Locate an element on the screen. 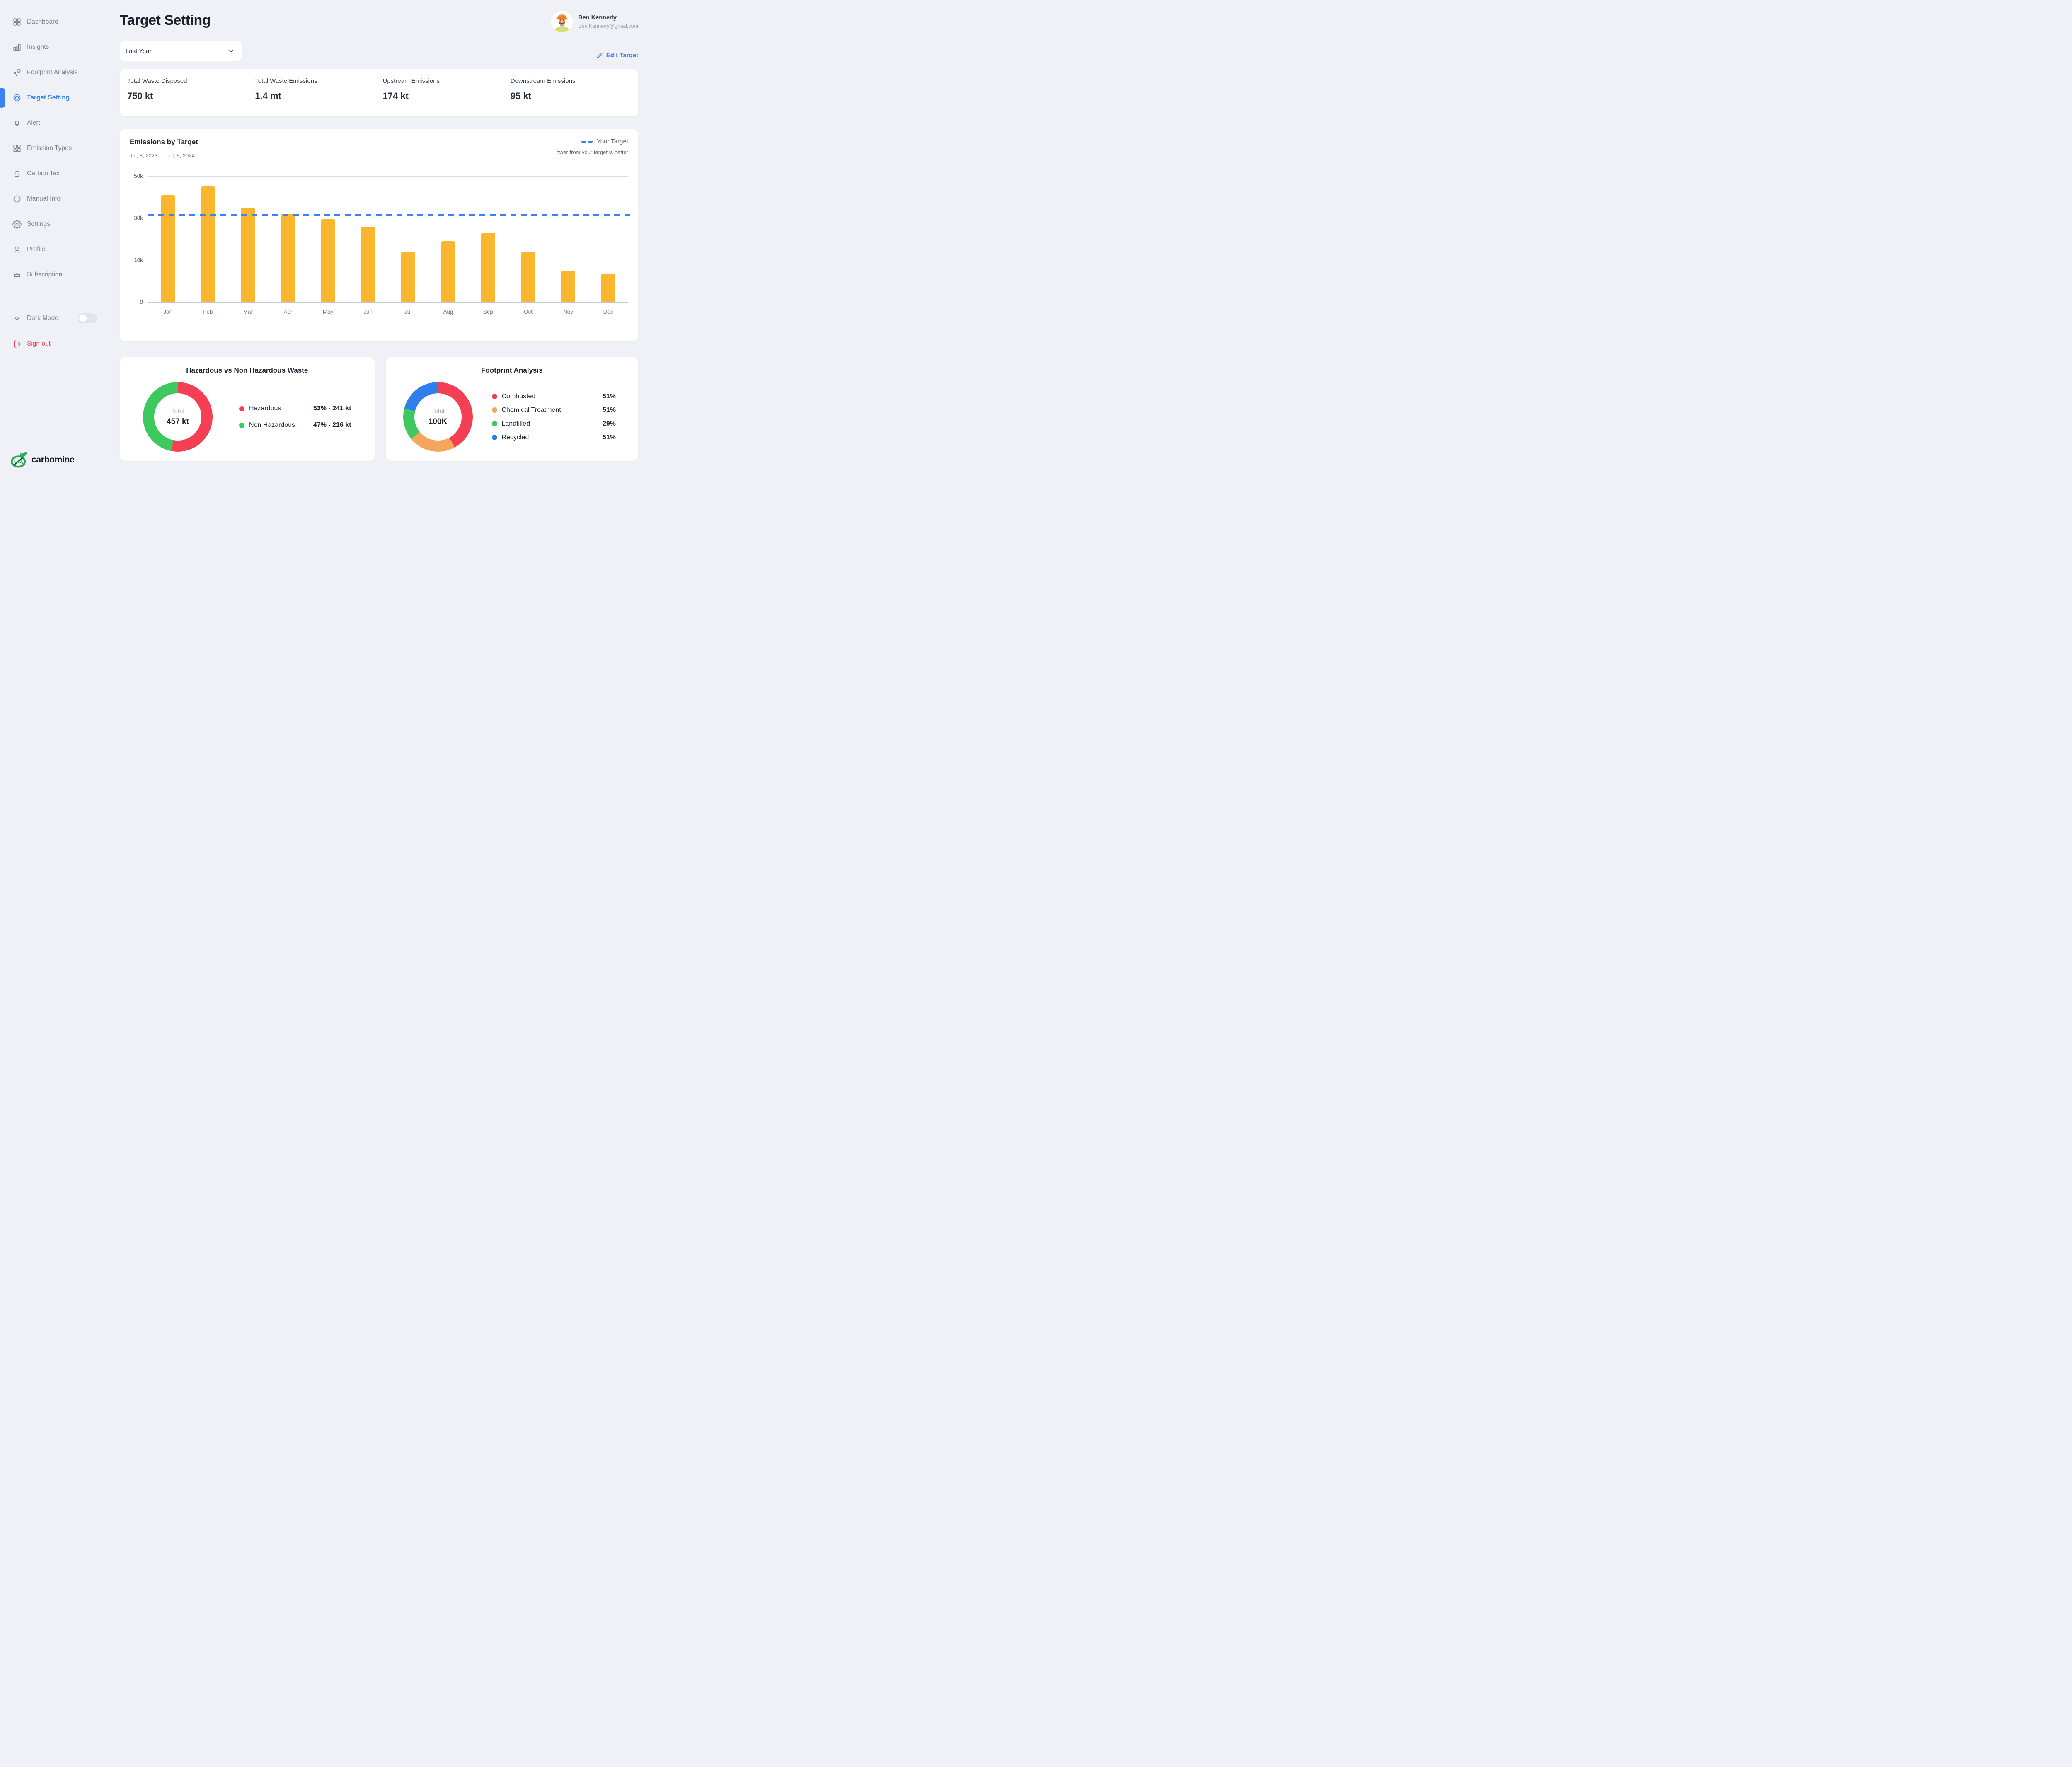  sidebar-item-label: Dashboard is located at coordinates (42, 22).